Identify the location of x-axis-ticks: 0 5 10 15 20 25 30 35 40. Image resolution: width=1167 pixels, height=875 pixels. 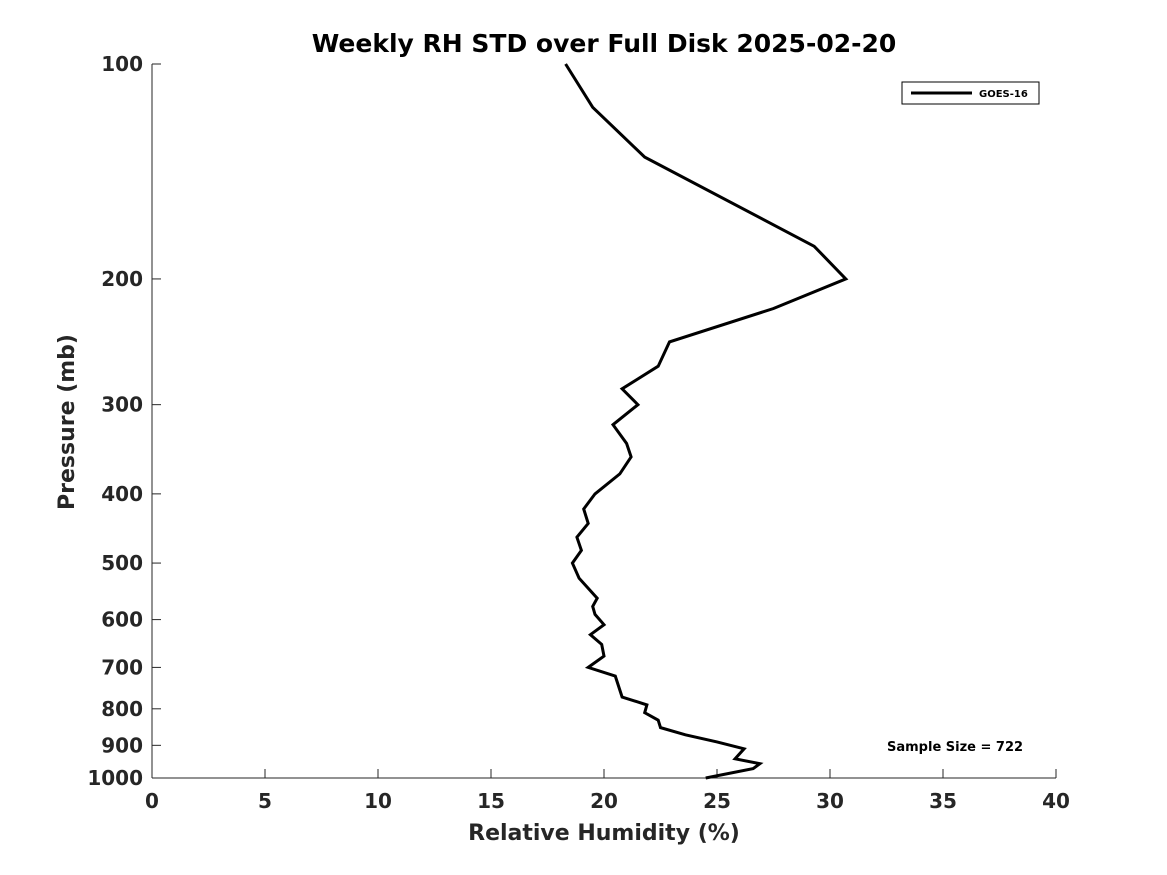
(607, 791).